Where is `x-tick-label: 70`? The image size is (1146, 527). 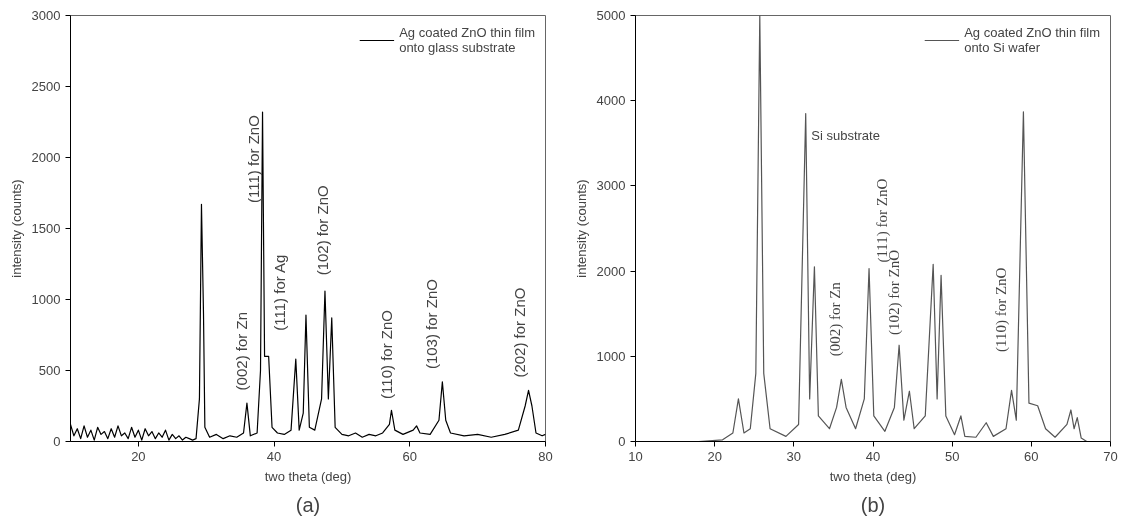
x-tick-label: 70 is located at coordinates (1110, 456).